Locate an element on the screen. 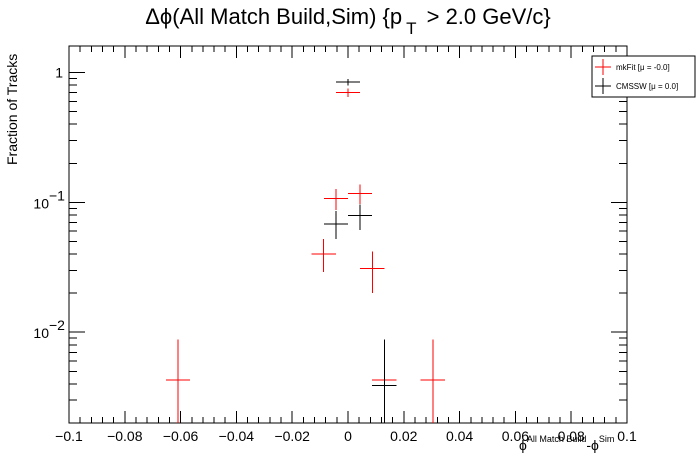 This screenshot has width=696, height=472. legend-label: CMSSW [μ = 0.0] is located at coordinates (647, 86).